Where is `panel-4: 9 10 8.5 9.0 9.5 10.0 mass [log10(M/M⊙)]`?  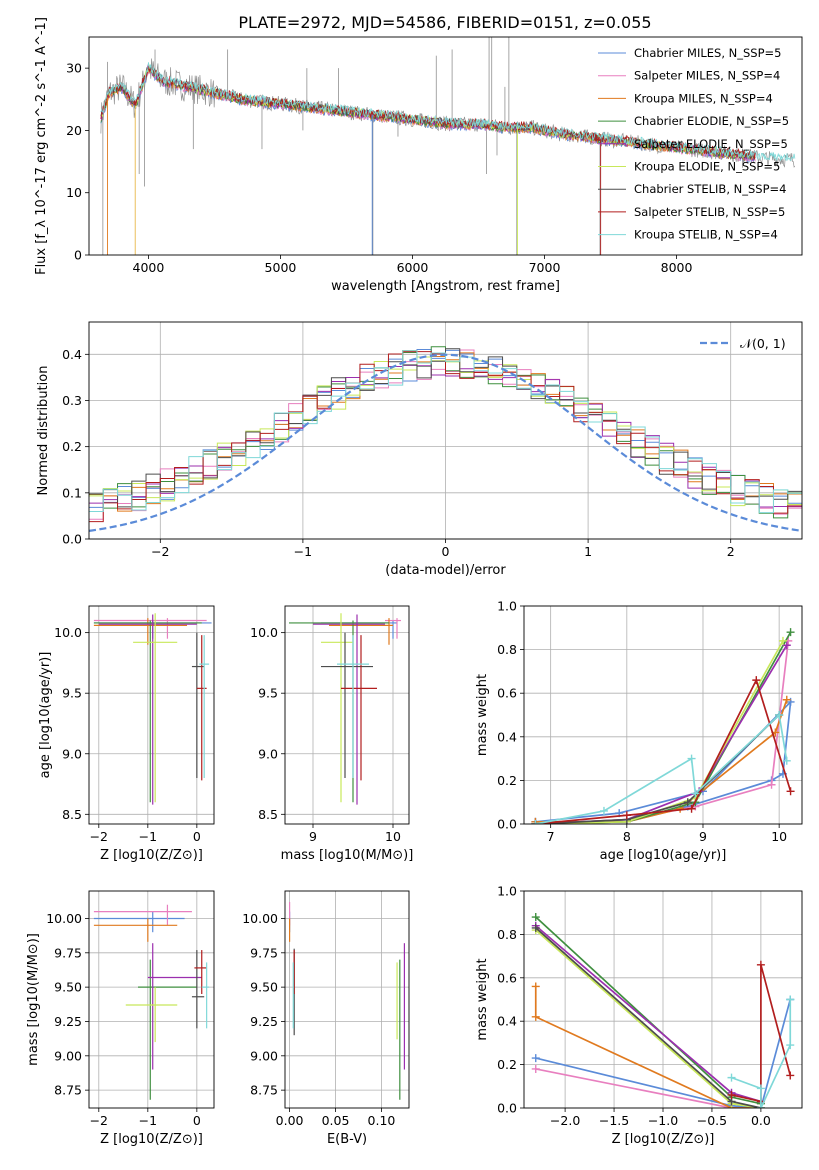
panel-4: 9 10 8.5 9.0 9.5 10.0 mass [log10(M/M⊙)] is located at coordinates (332, 734).